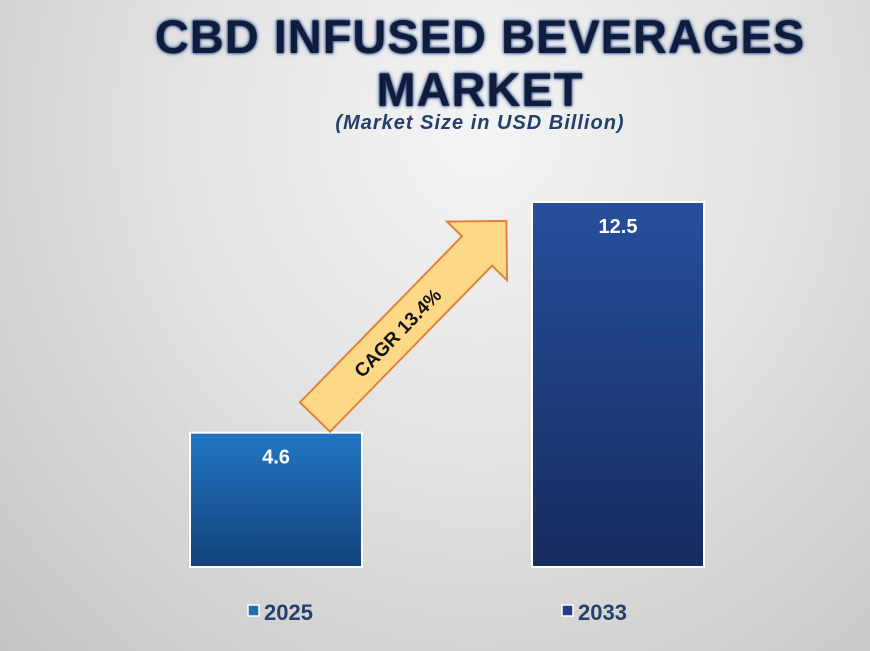 The width and height of the screenshot is (870, 651). Describe the element at coordinates (480, 63) in the screenshot. I see `chart-title: CBD INFUSED BEVERAGES MARKET` at that location.